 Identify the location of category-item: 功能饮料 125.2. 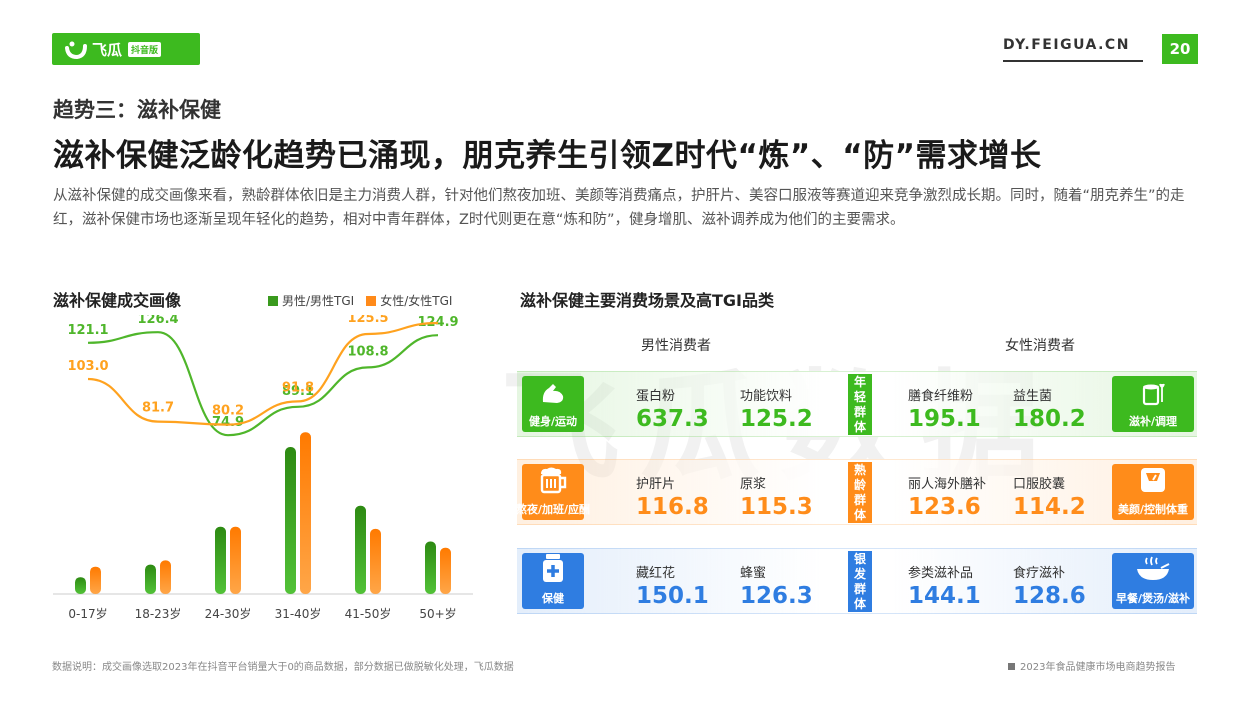
(776, 408).